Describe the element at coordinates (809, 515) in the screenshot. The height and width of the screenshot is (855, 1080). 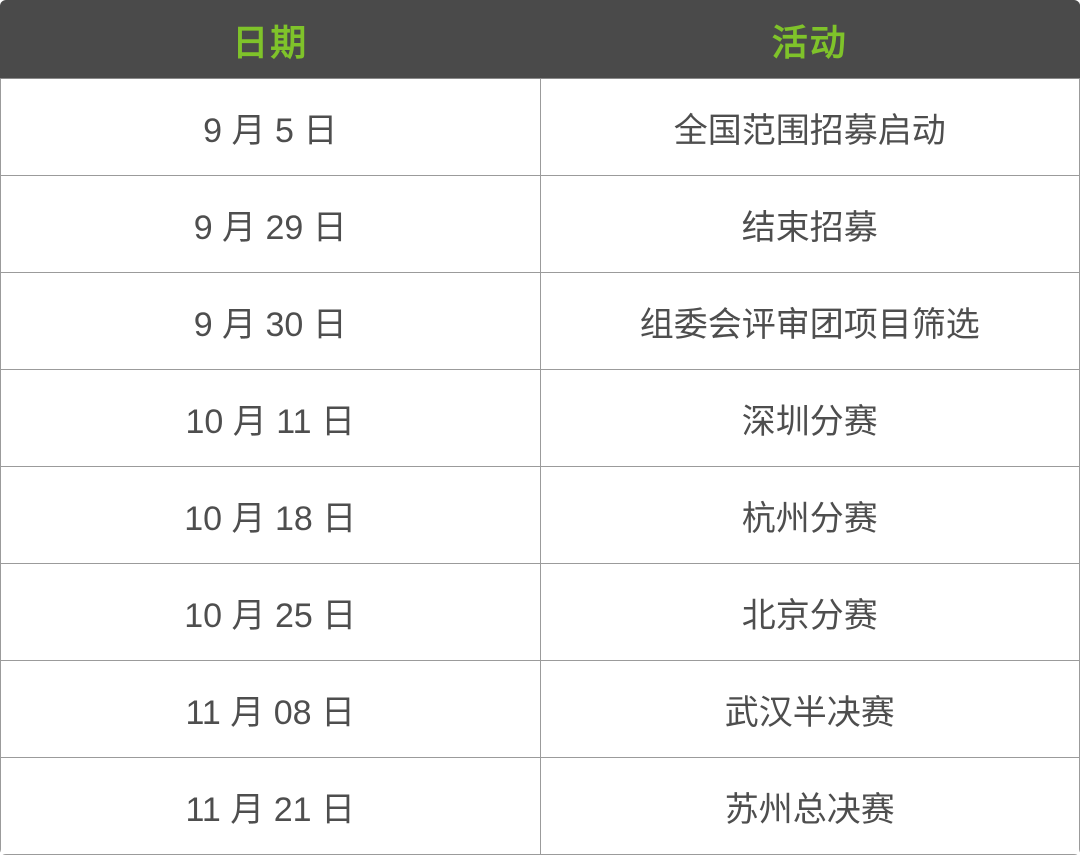
I see `activity-cell: 杭州分赛` at that location.